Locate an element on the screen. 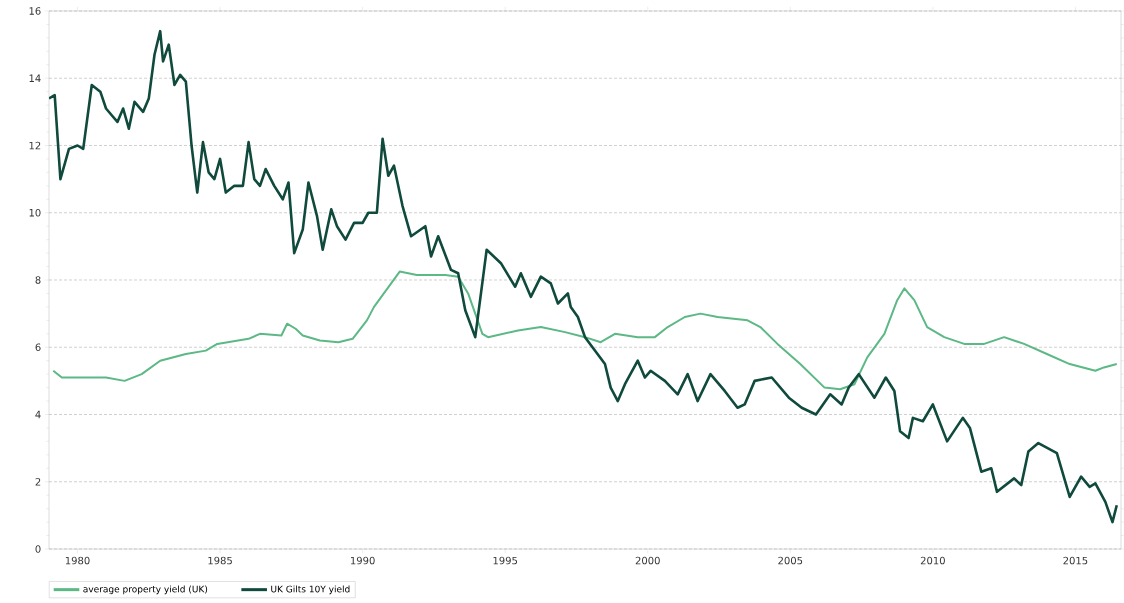 The height and width of the screenshot is (603, 1124). x-tick-label: 2010 is located at coordinates (932, 560).